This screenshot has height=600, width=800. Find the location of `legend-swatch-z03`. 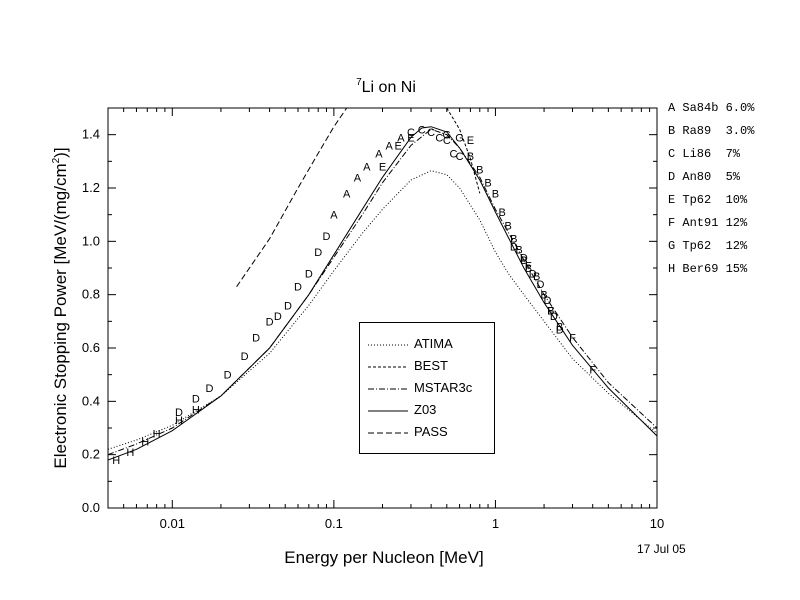

legend-swatch-z03 is located at coordinates (388, 411).